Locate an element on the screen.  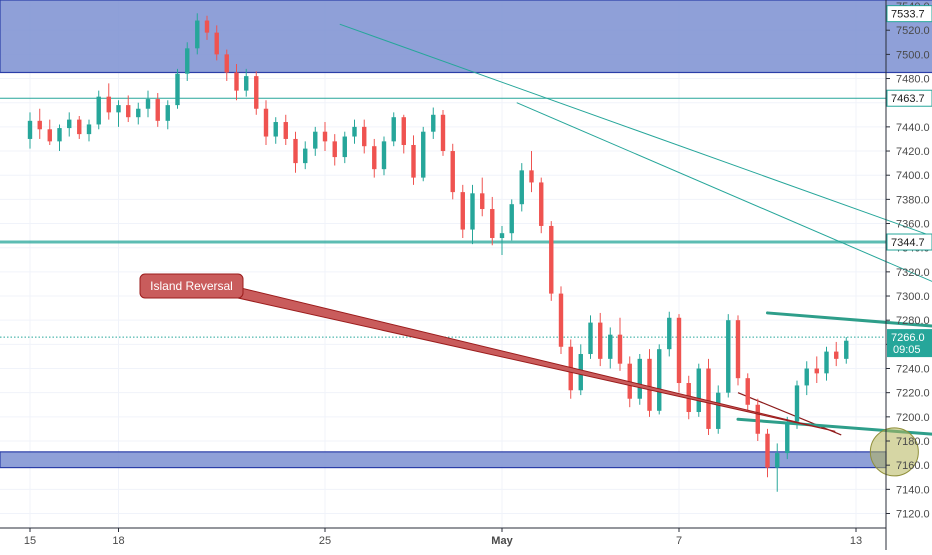
last-price-label: 7266.0 is located at coordinates (908, 338).